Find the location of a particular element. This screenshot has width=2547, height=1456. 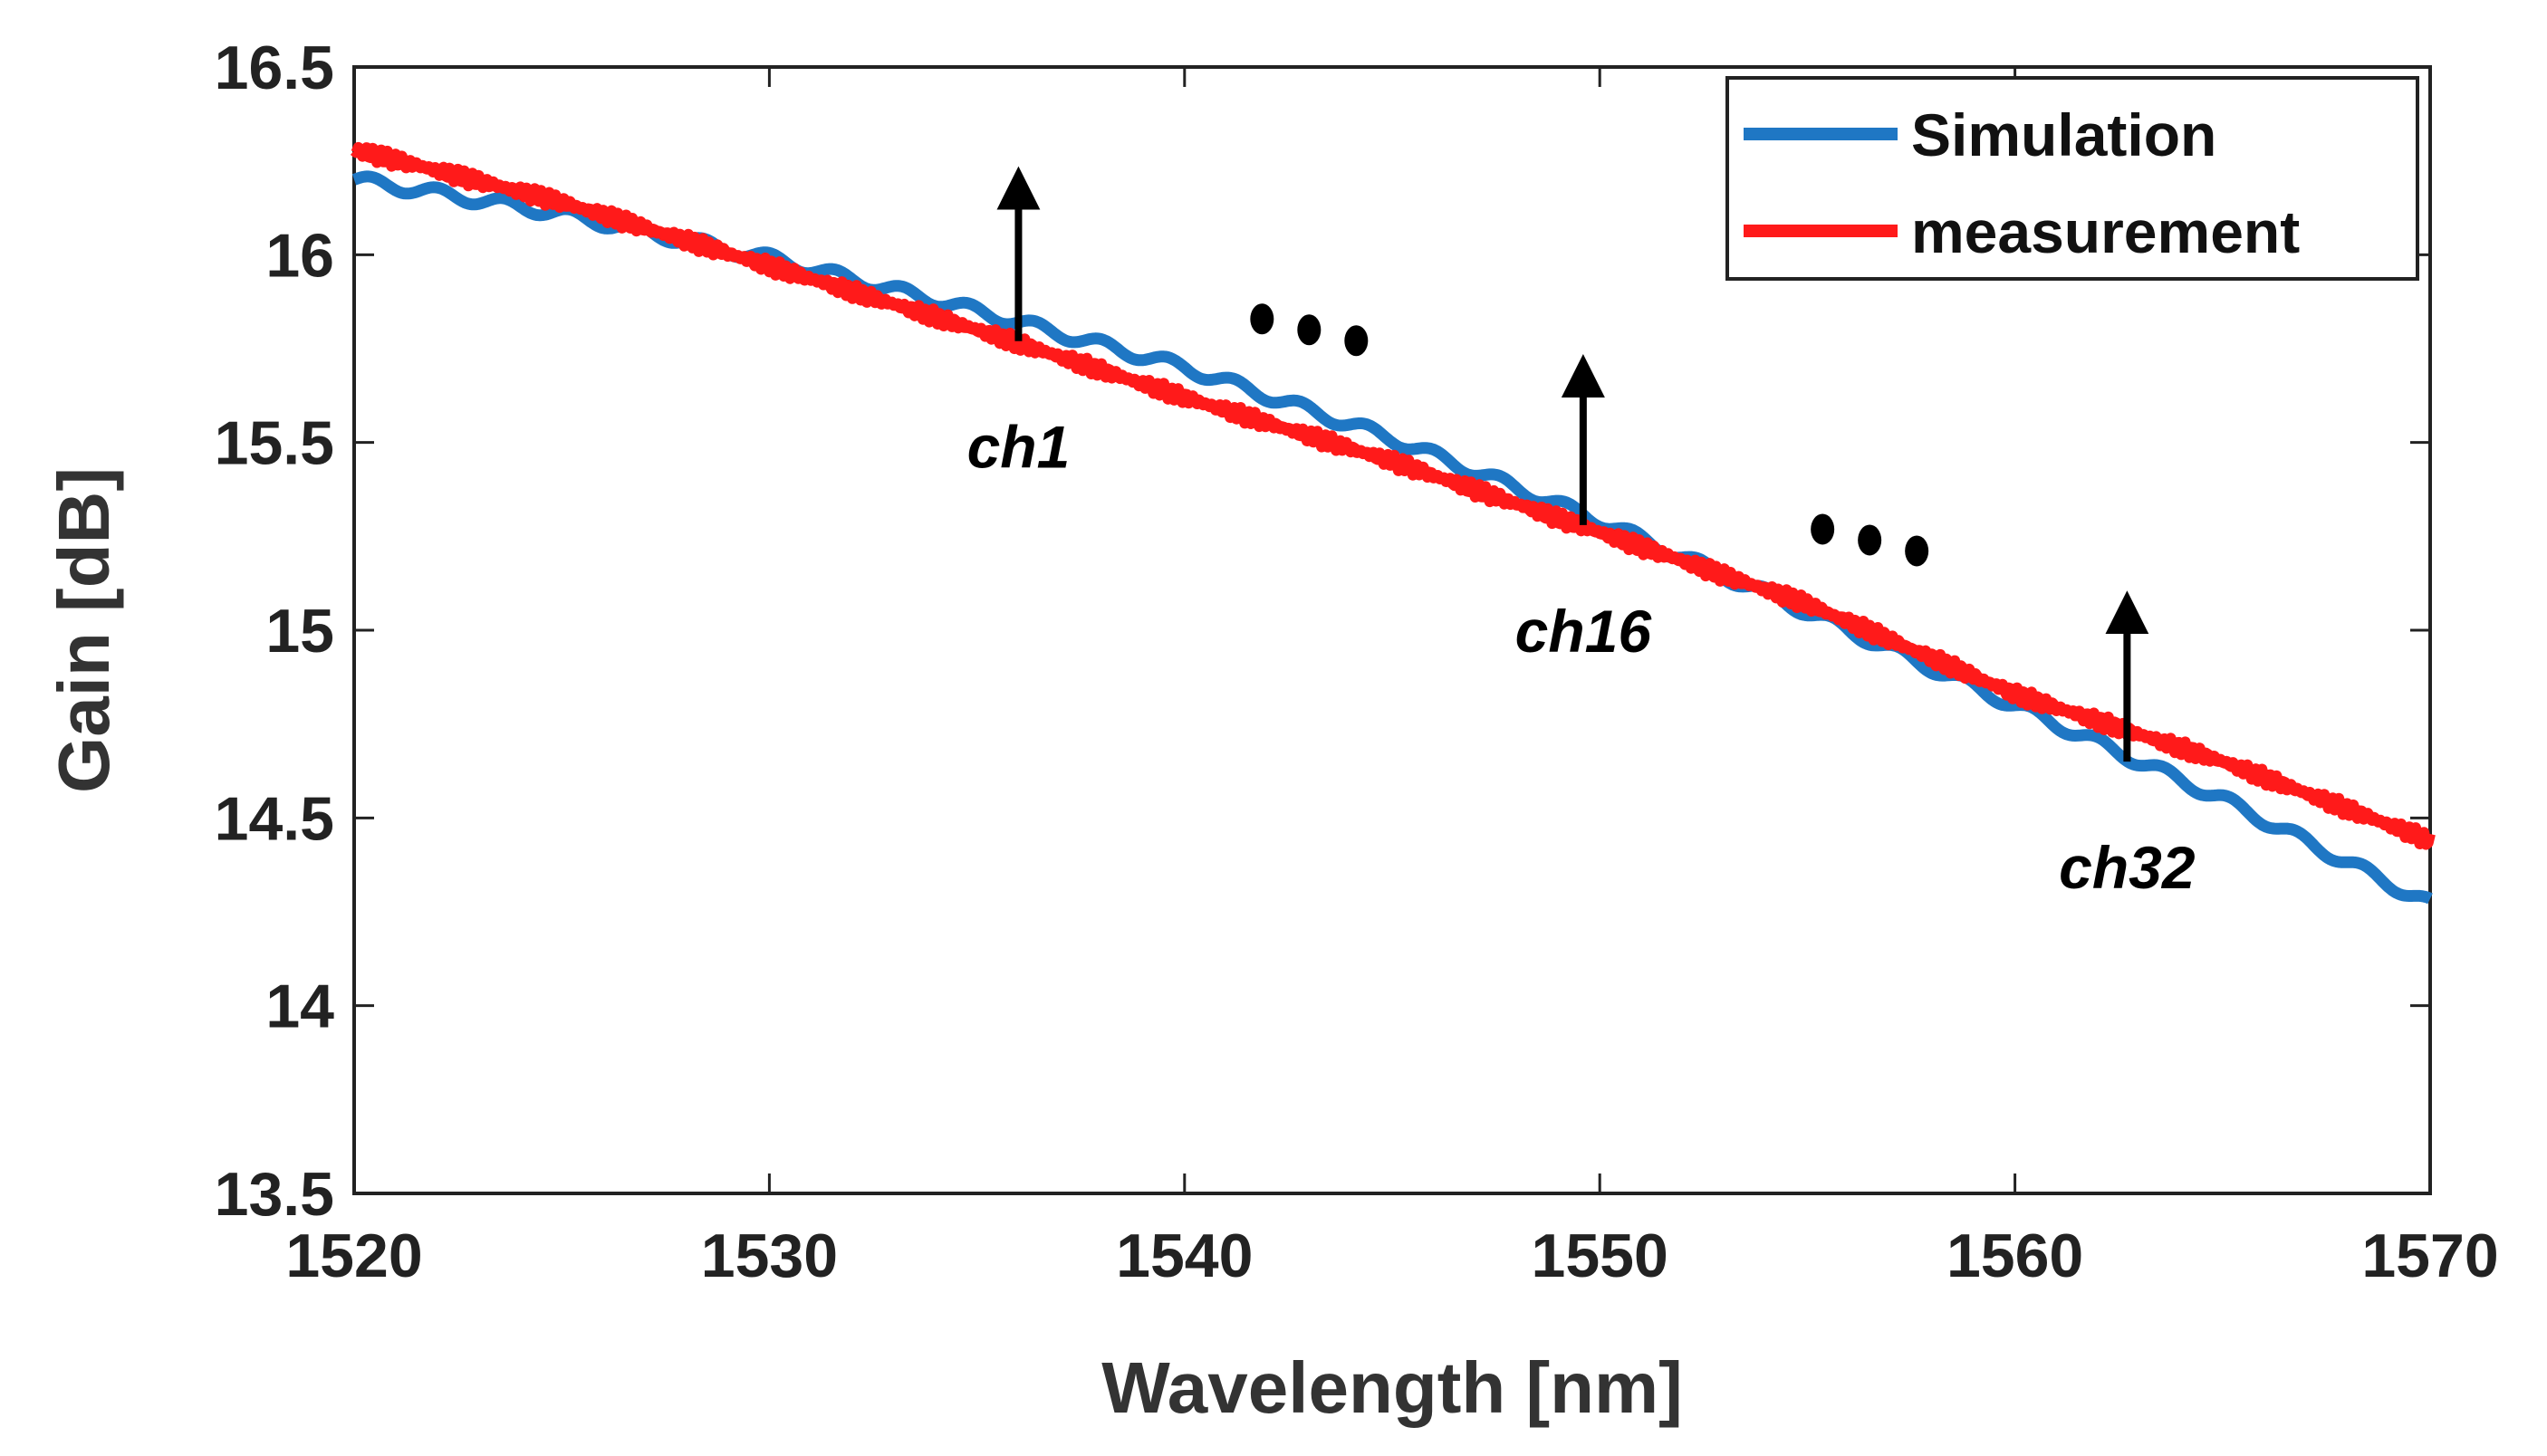

x-axis-label: Wavelength [nm] is located at coordinates (1391, 1388).